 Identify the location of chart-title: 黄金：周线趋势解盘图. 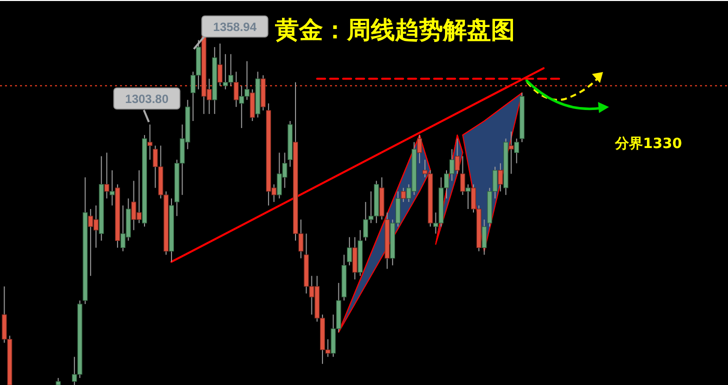
(394, 30).